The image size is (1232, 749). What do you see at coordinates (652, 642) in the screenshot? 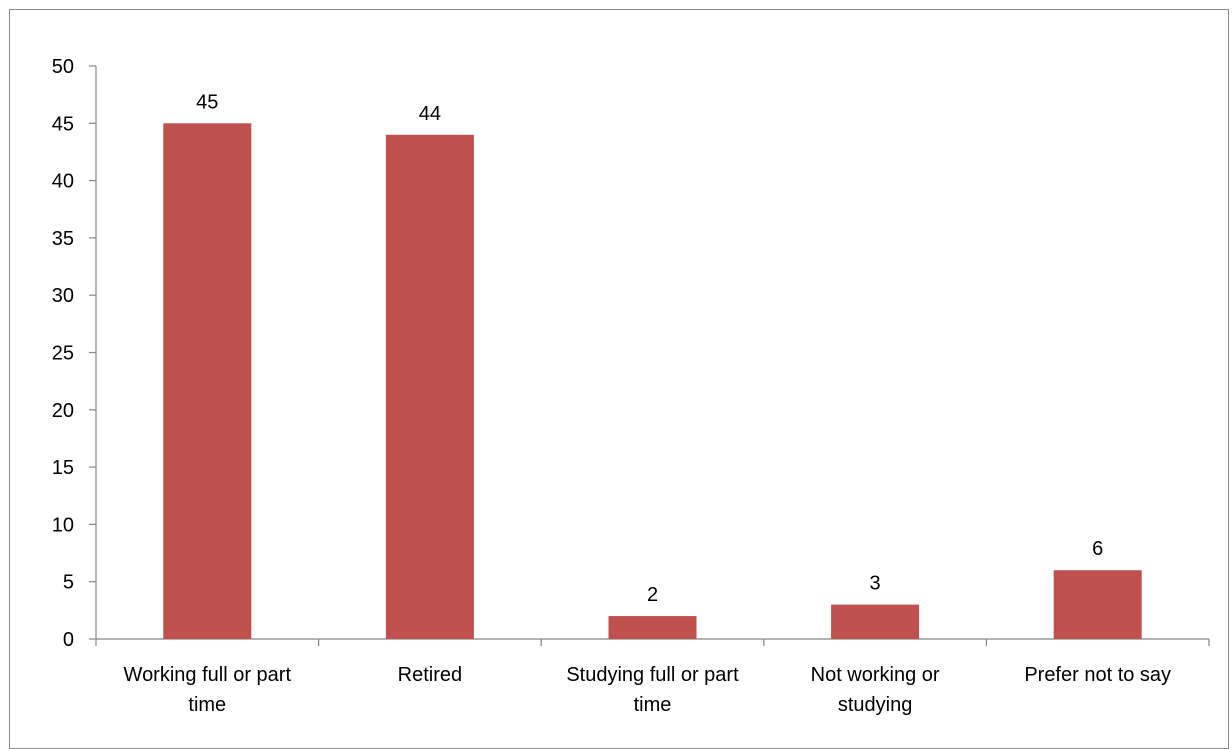
I see `x-axis` at bounding box center [652, 642].